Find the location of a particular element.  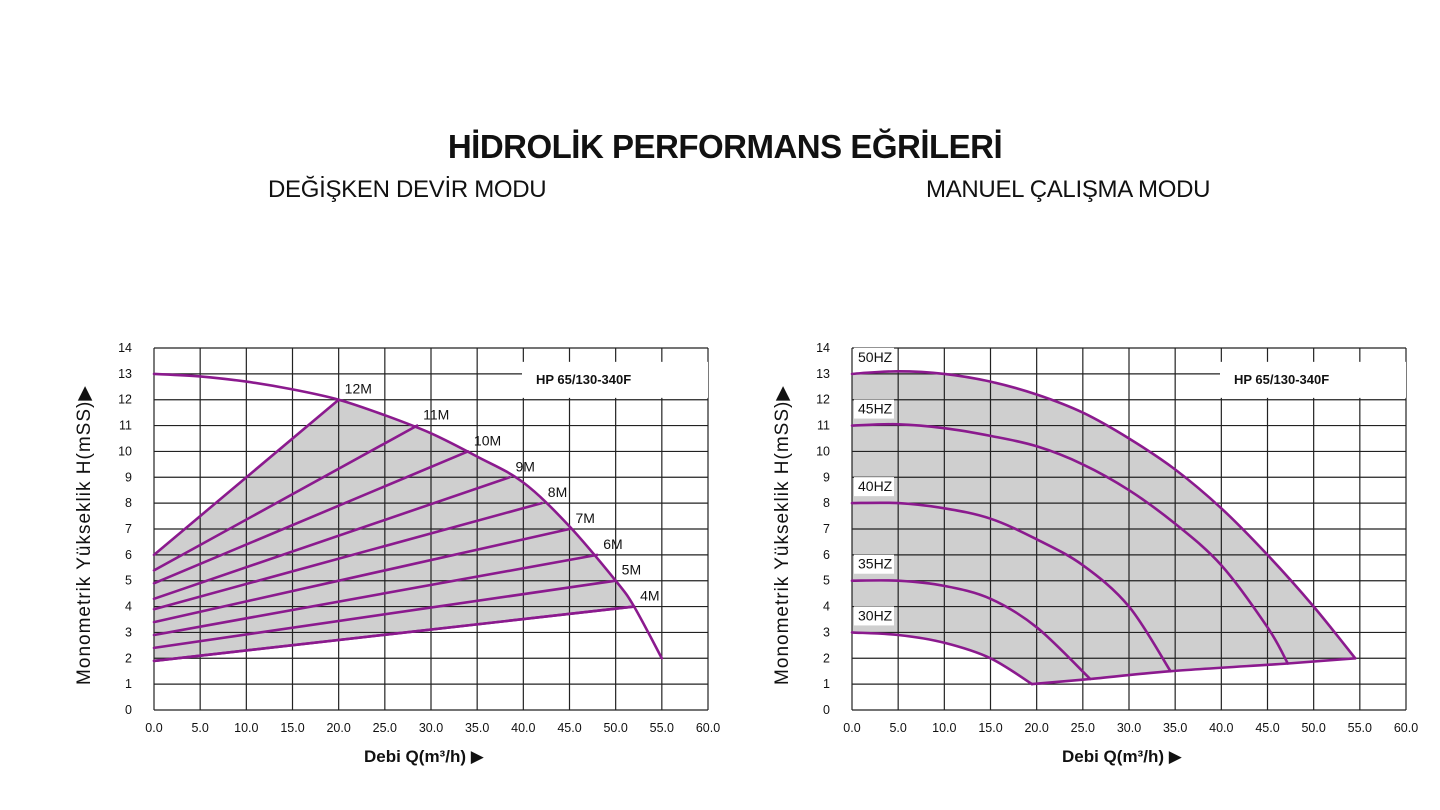

right-y-tick-label: 10 is located at coordinates (823, 451).